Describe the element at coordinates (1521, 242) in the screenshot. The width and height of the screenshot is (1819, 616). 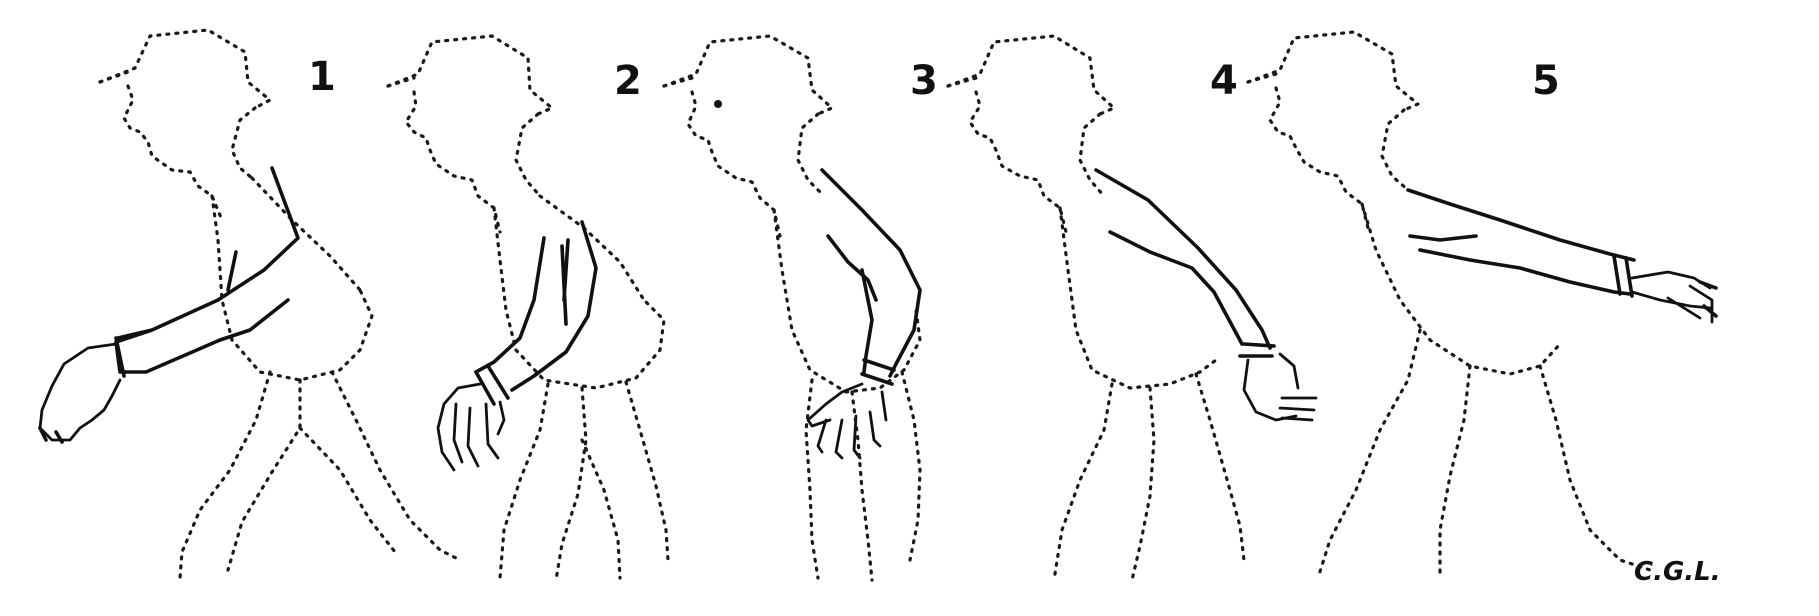
I see `figure-5-arm` at that location.